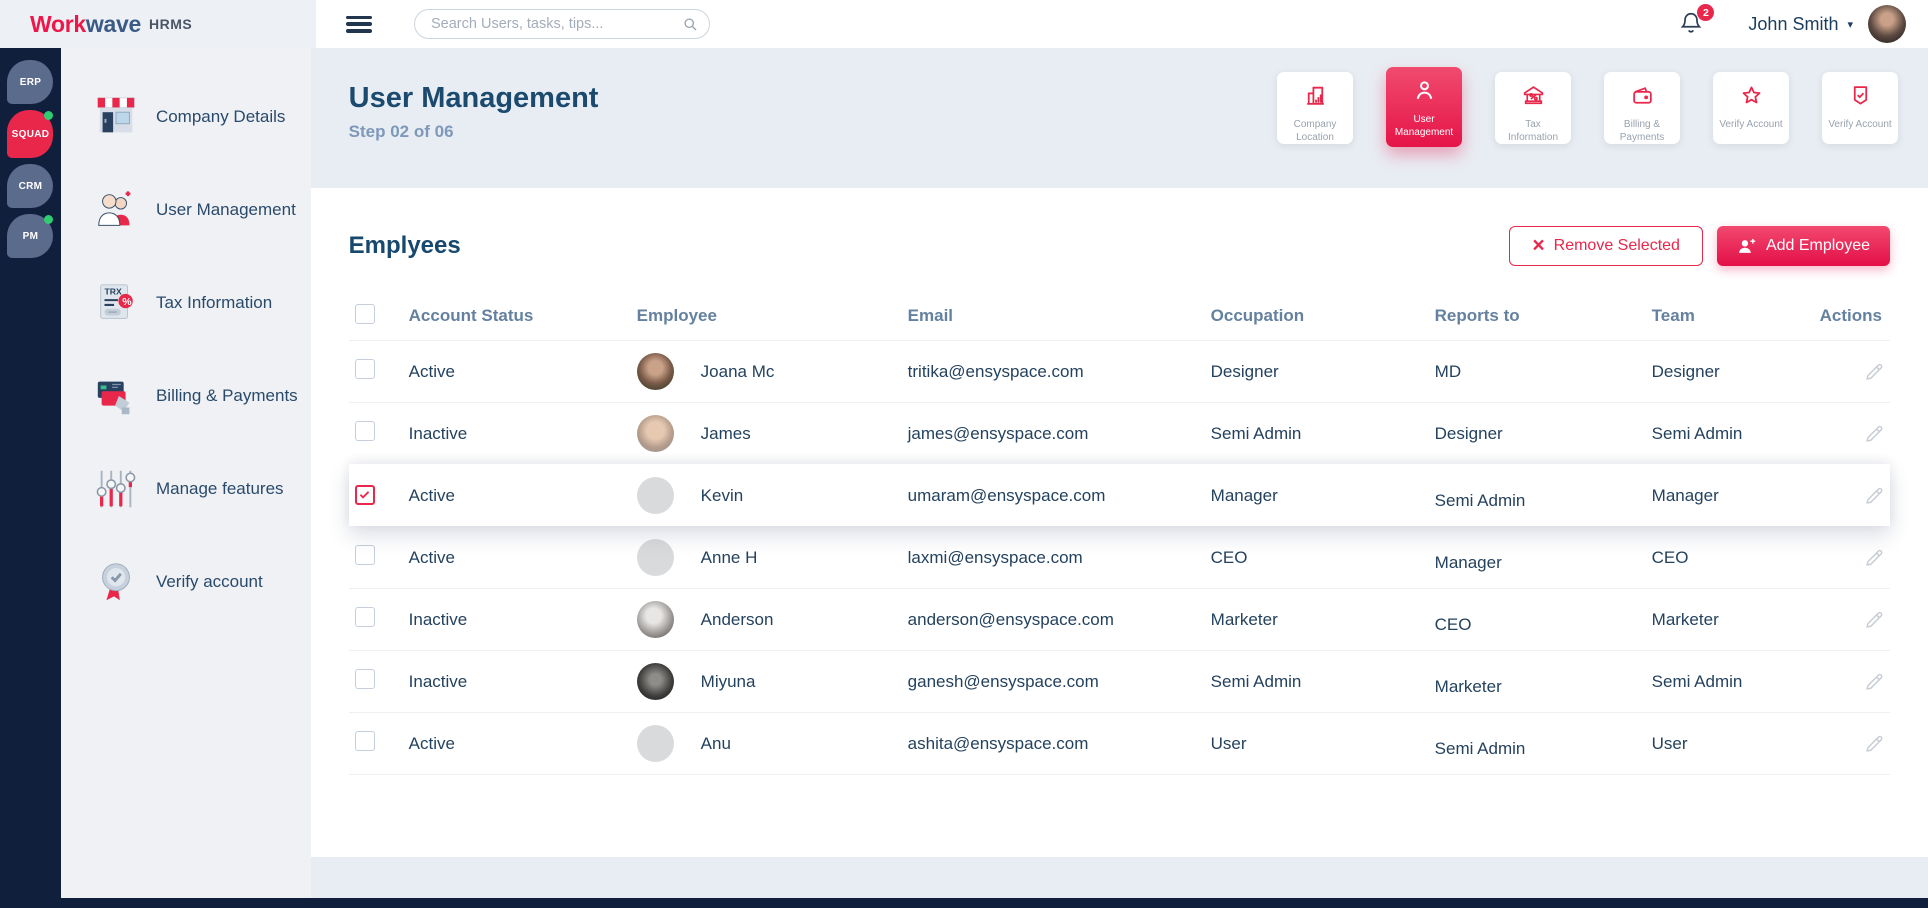 The width and height of the screenshot is (1928, 908). Describe the element at coordinates (1642, 108) in the screenshot. I see `step-billing-payments: Billing & Payments` at that location.